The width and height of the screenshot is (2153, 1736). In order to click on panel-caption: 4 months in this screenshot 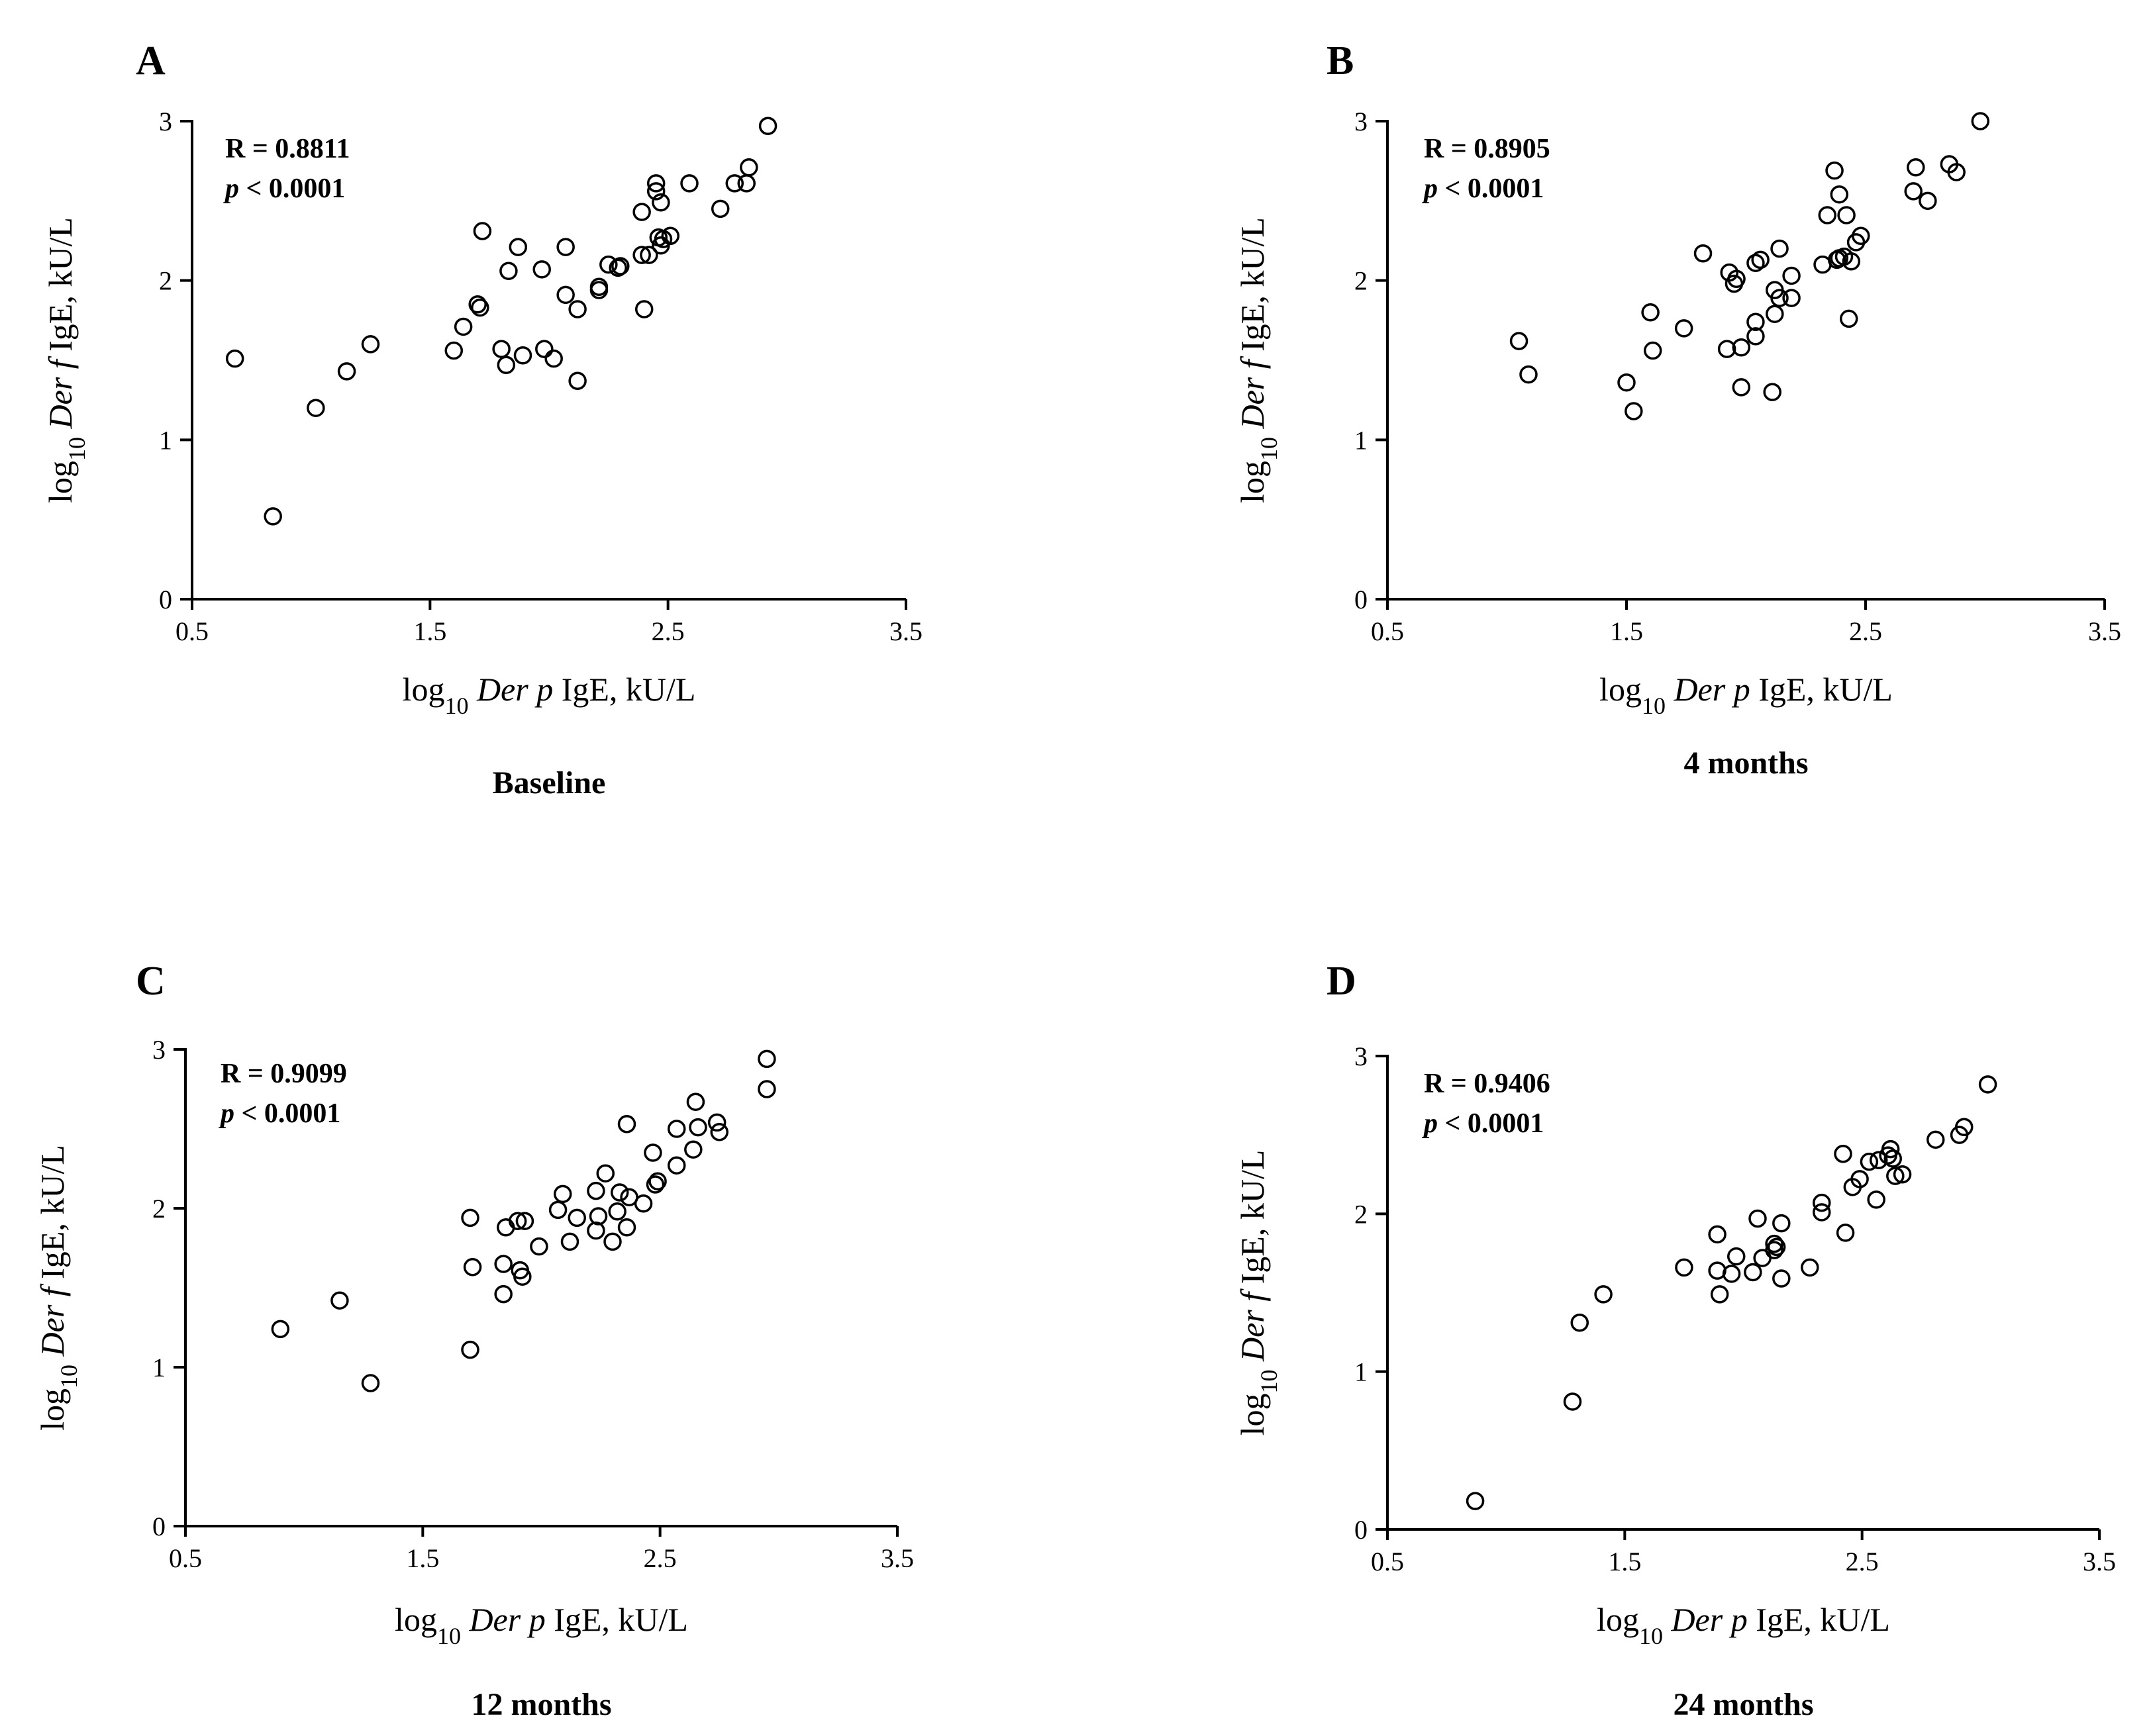, I will do `click(1746, 763)`.